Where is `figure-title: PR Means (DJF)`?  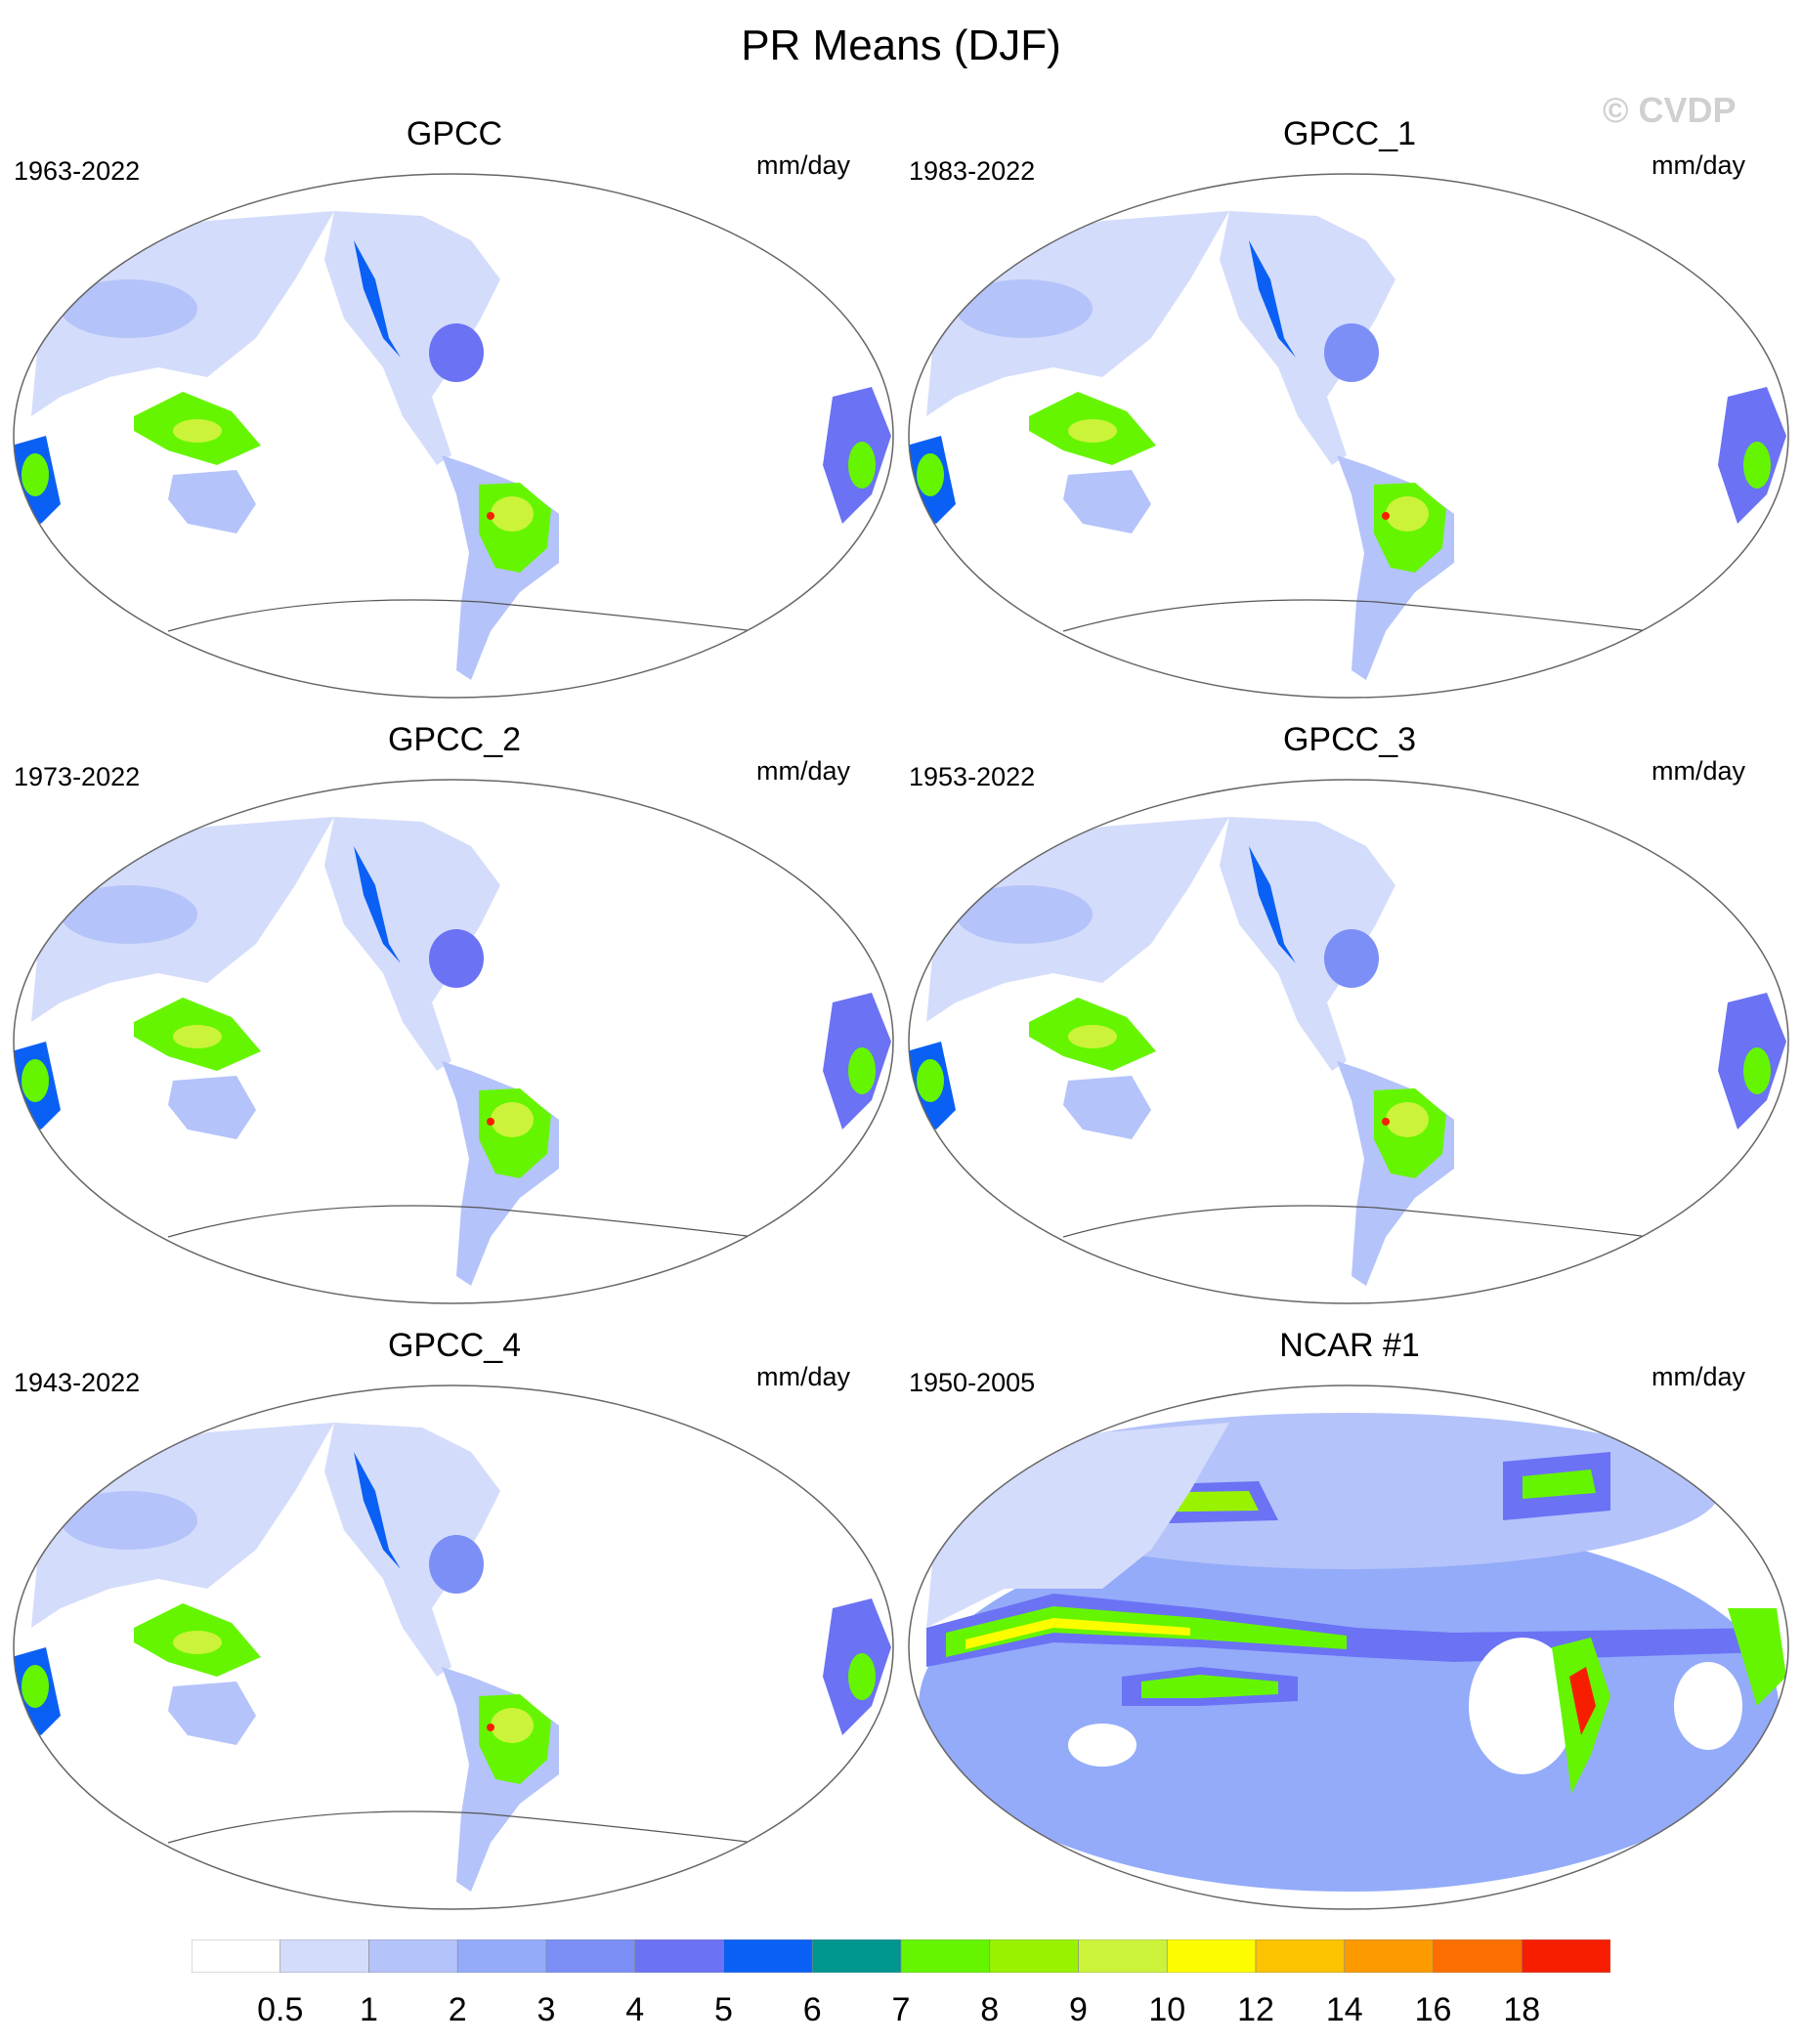 figure-title: PR Means (DJF) is located at coordinates (901, 45).